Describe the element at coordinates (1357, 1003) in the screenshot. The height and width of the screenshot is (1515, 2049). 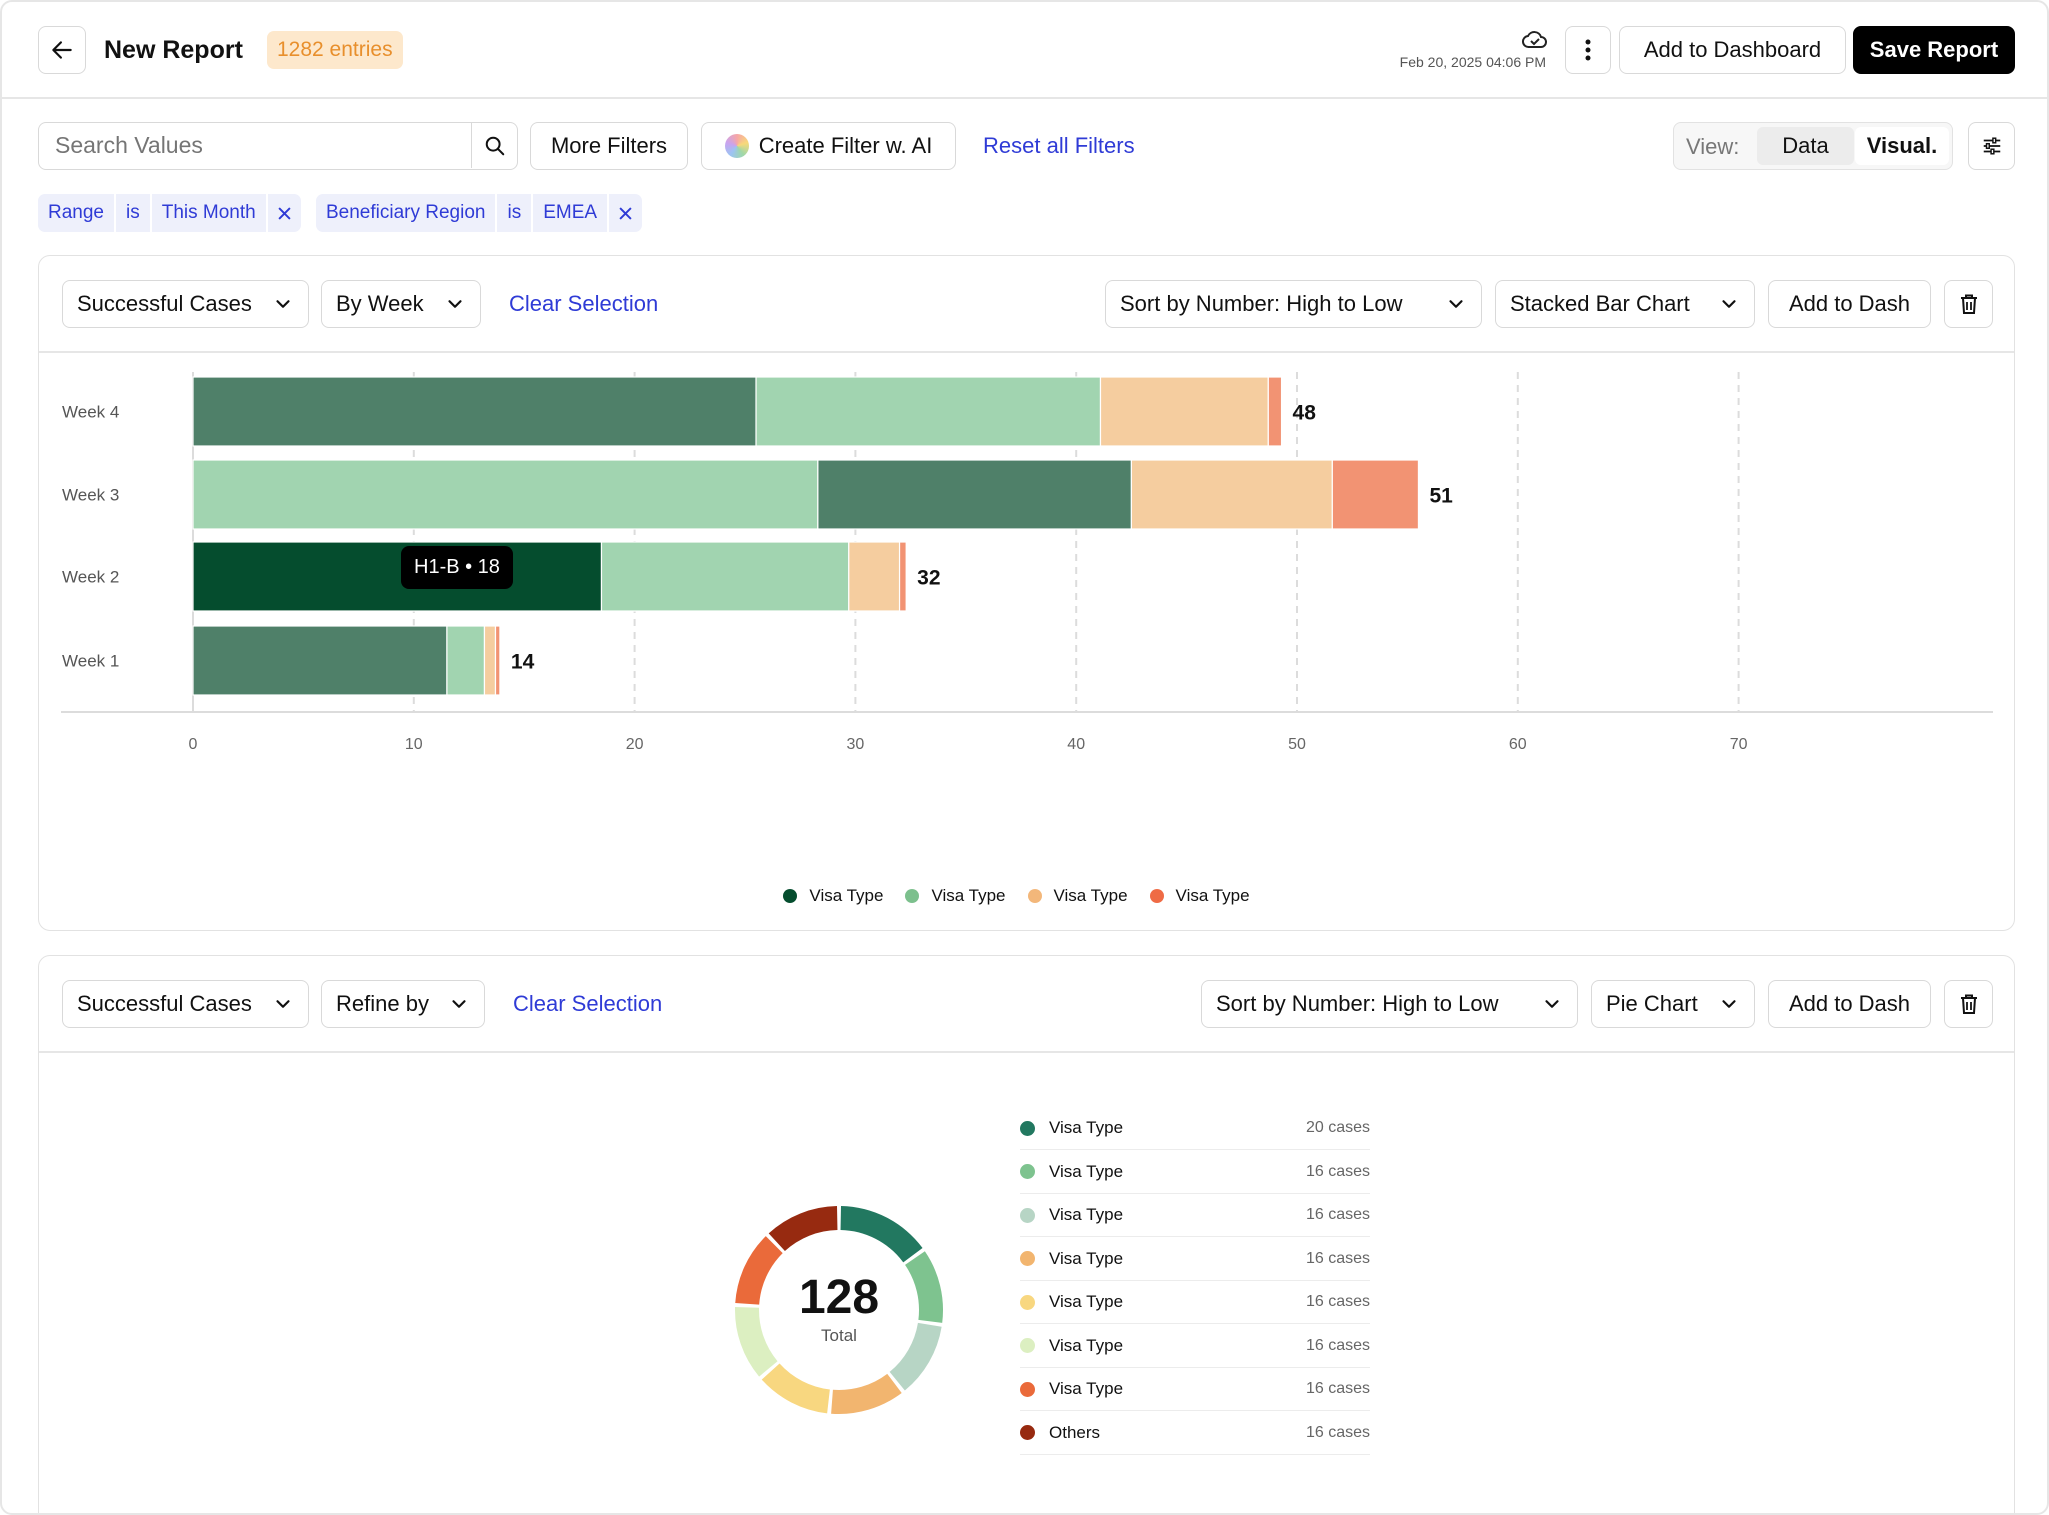
I see `sort-dropdown-label: Sort by Number: High to Low` at that location.